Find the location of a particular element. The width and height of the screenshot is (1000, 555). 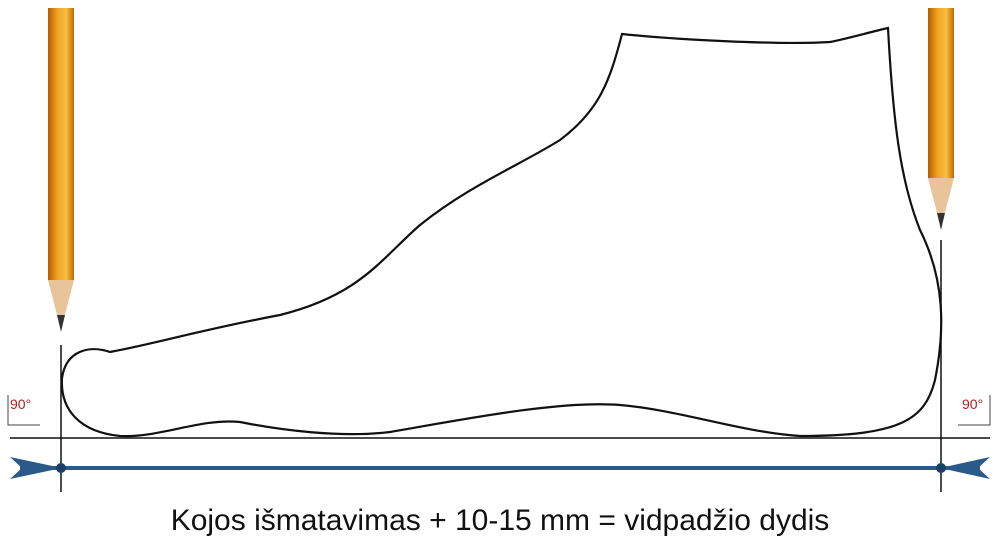

measure-arrow is located at coordinates (500, 468).